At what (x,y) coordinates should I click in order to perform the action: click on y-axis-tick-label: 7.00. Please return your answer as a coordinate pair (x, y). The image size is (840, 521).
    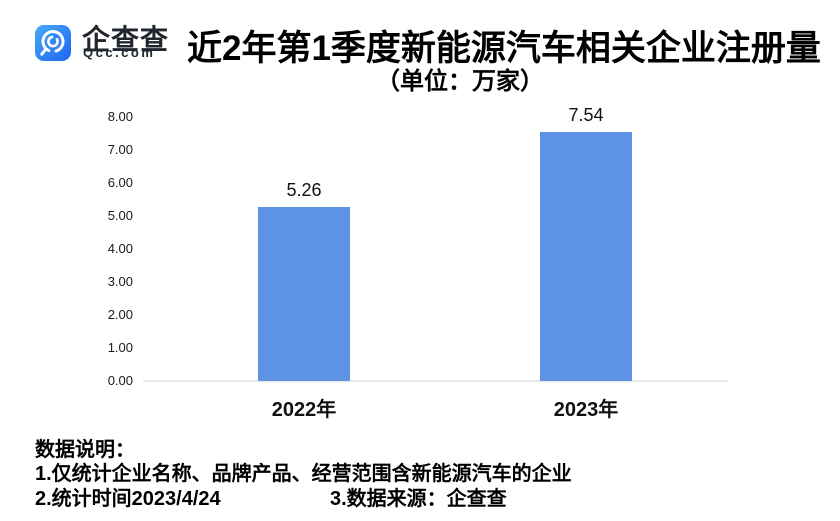
    Looking at the image, I should click on (120, 149).